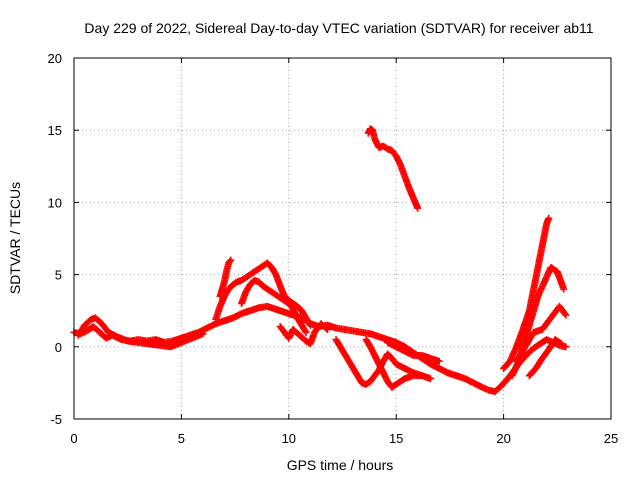 Image resolution: width=640 pixels, height=480 pixels. What do you see at coordinates (413, 351) in the screenshot?
I see `series-drop-seg-c` at bounding box center [413, 351].